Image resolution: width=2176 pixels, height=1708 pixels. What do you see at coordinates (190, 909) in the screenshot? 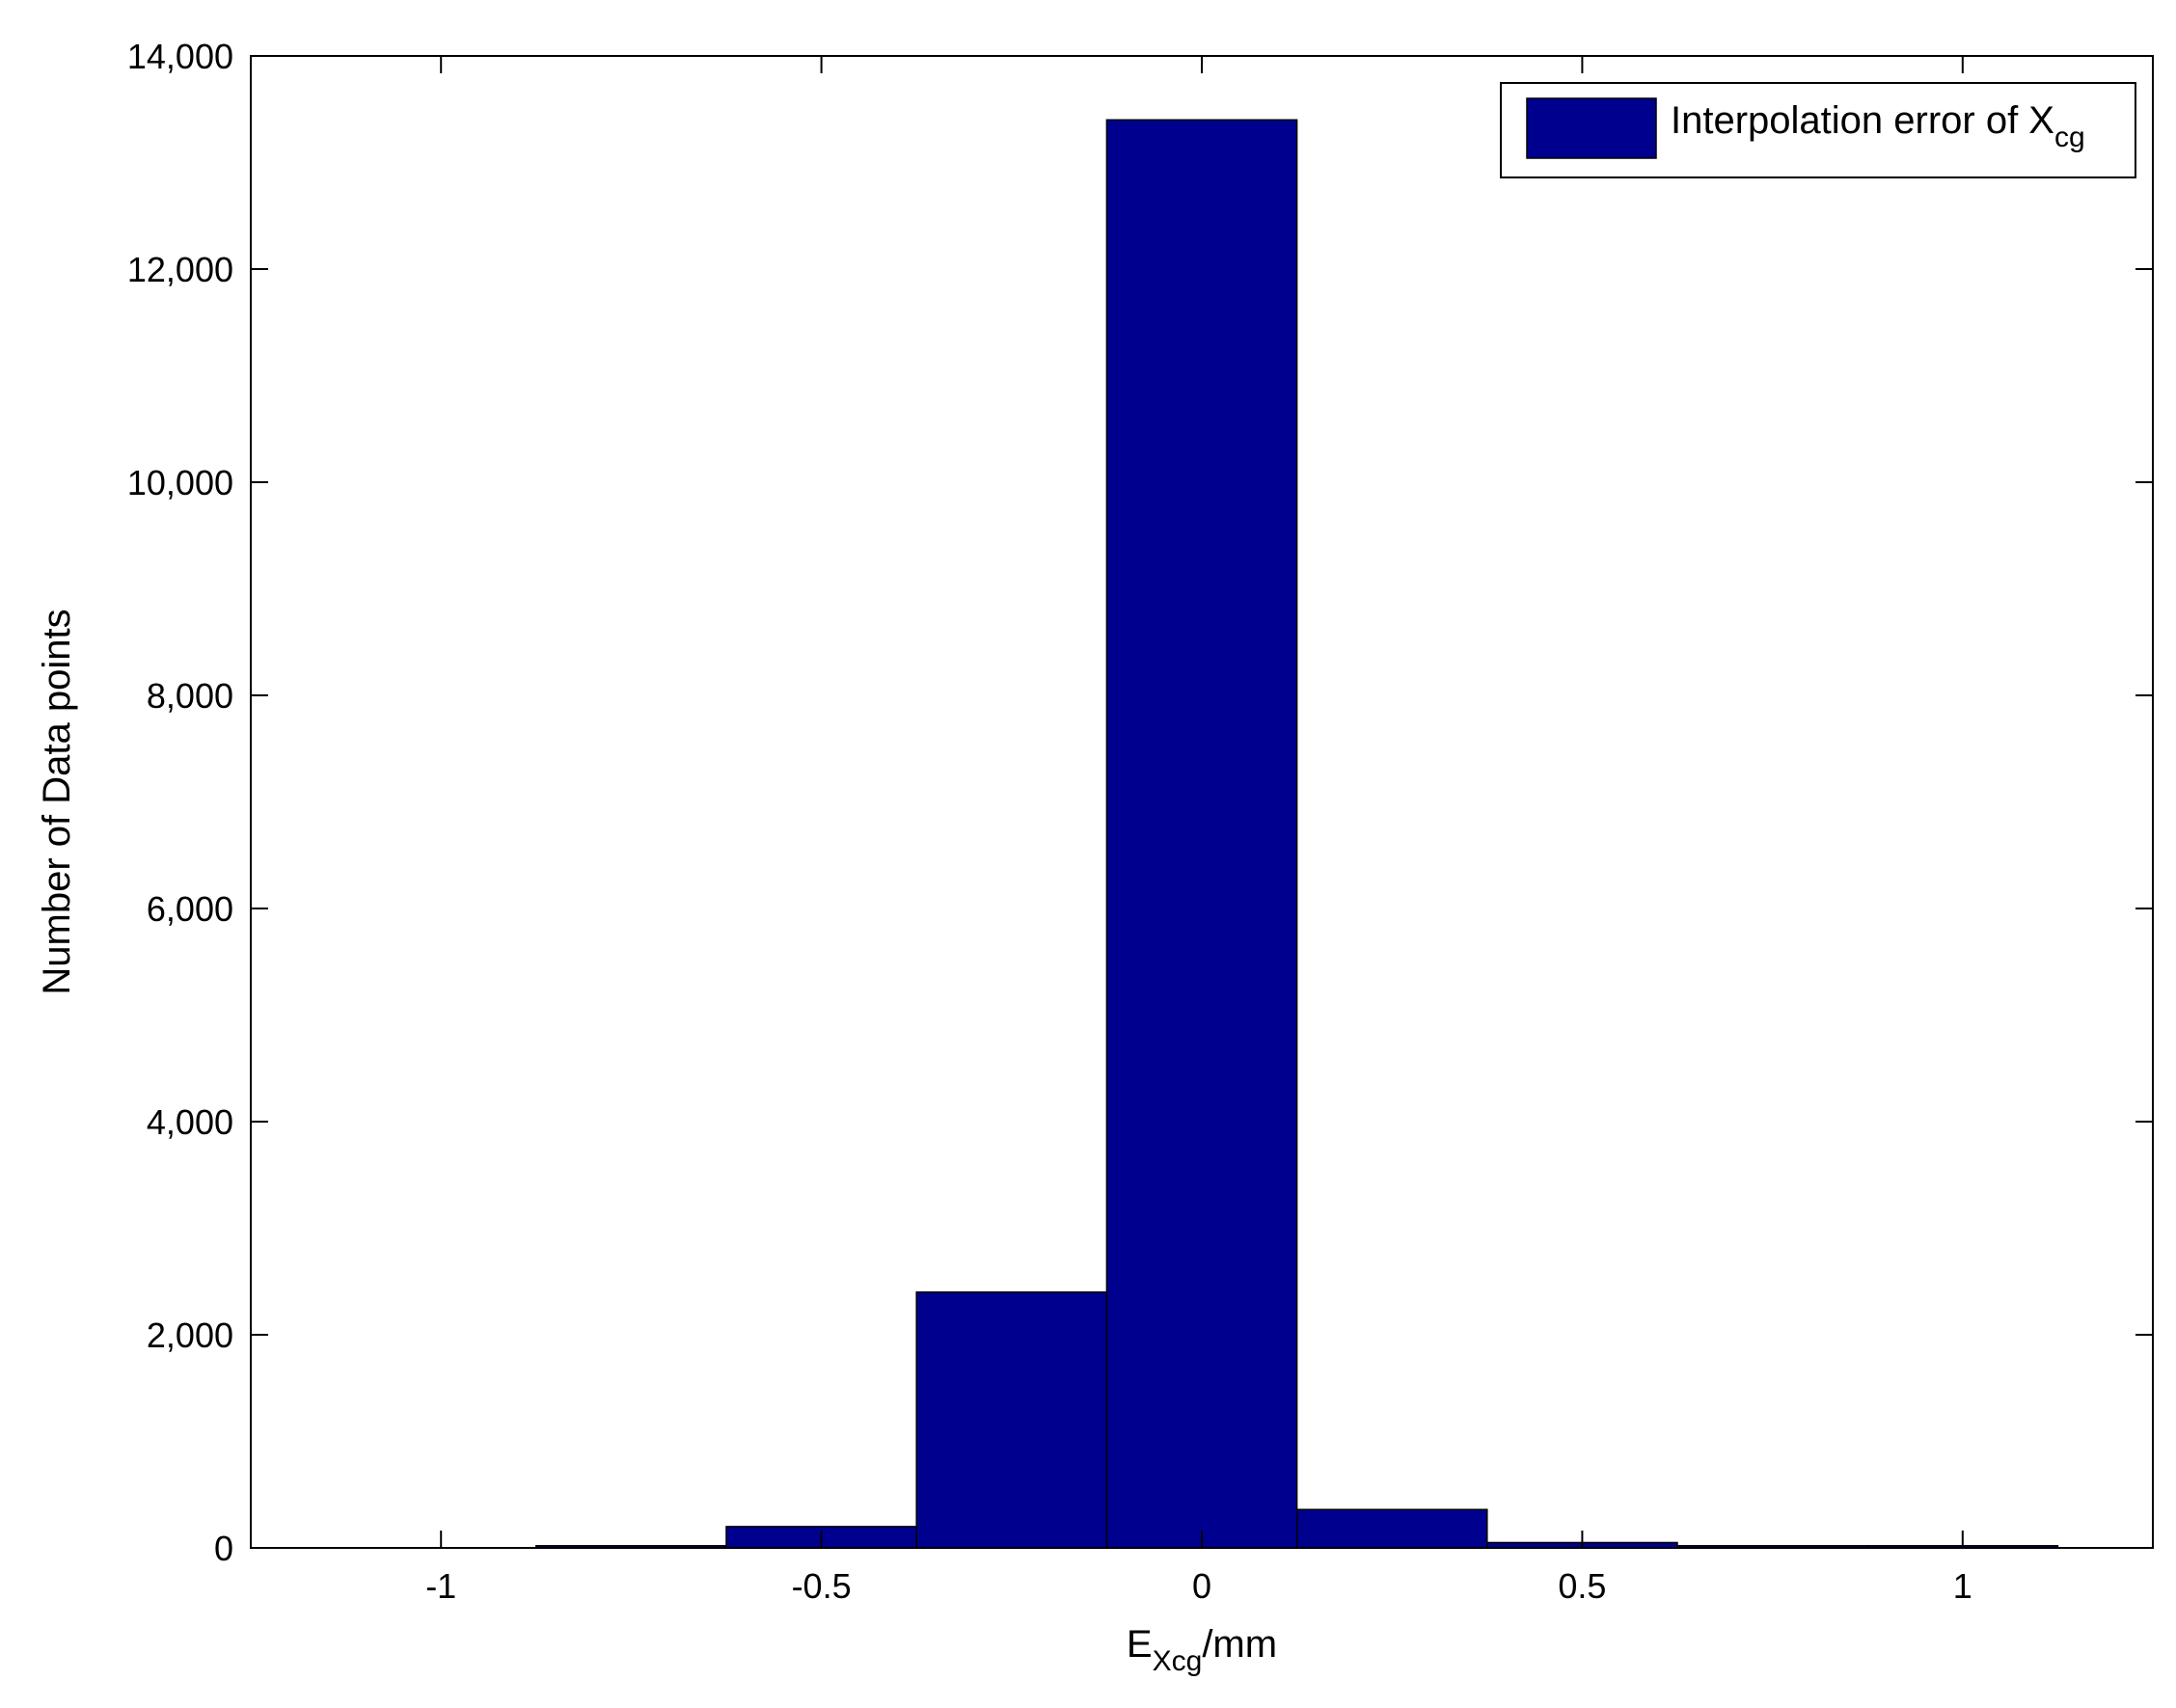
I see `y-tick-label: 6,000` at bounding box center [190, 909].